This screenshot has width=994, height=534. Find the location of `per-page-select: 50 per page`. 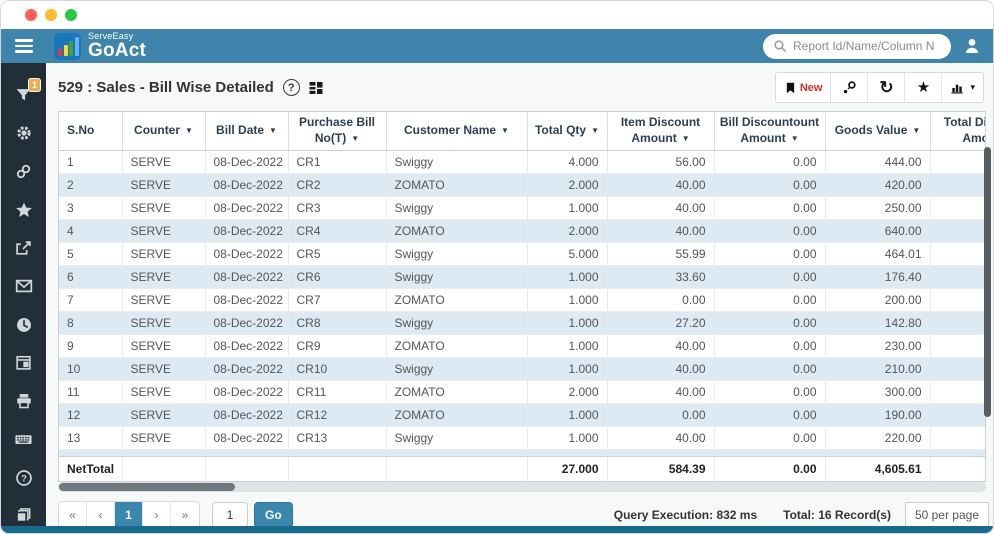

per-page-select: 50 per page is located at coordinates (946, 515).